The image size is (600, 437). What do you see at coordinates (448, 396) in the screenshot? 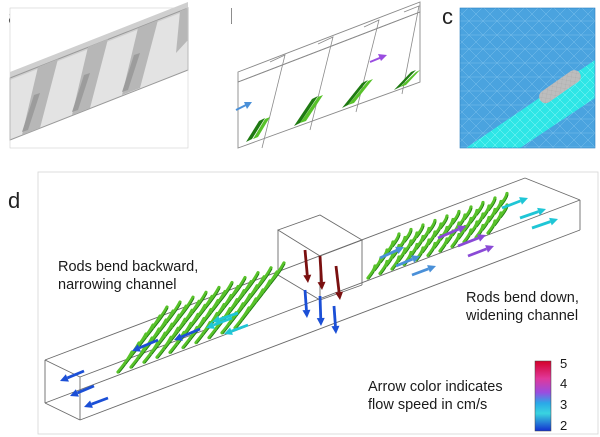
I see `annotation-arrow-color: Arrow color indicates flow speed in cm/s` at bounding box center [448, 396].